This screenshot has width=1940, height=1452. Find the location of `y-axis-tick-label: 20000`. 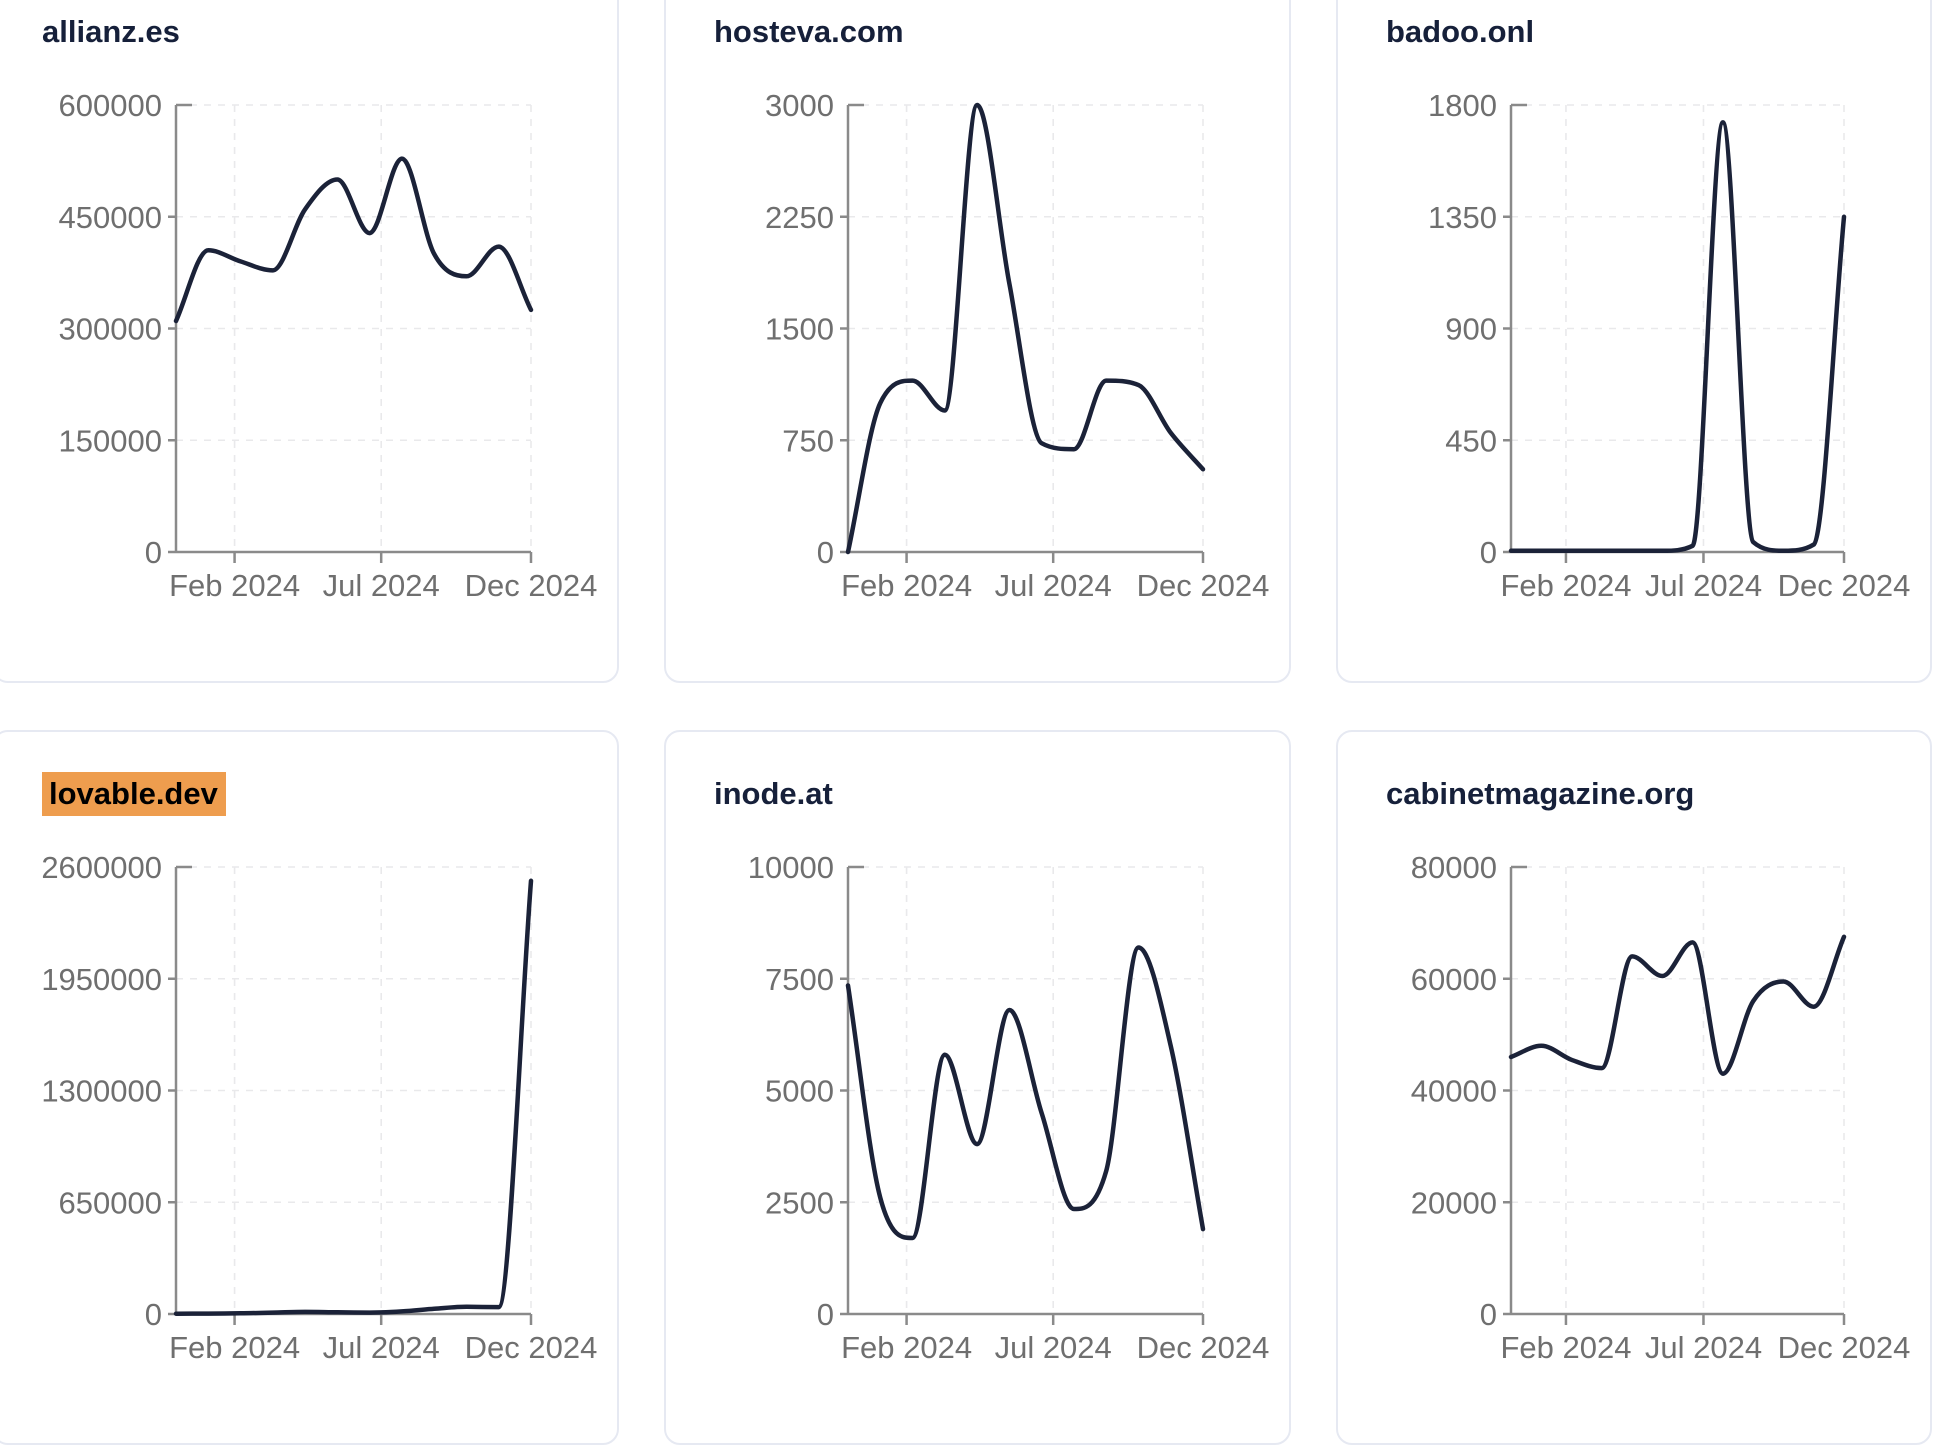

y-axis-tick-label: 20000 is located at coordinates (1454, 1202).